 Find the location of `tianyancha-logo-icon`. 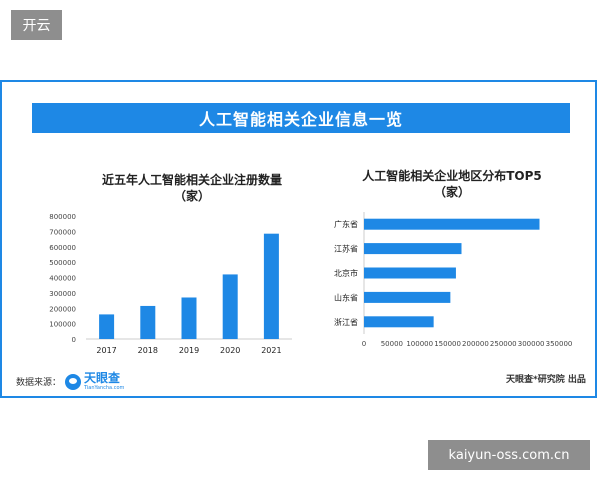

tianyancha-logo-icon is located at coordinates (73, 381).